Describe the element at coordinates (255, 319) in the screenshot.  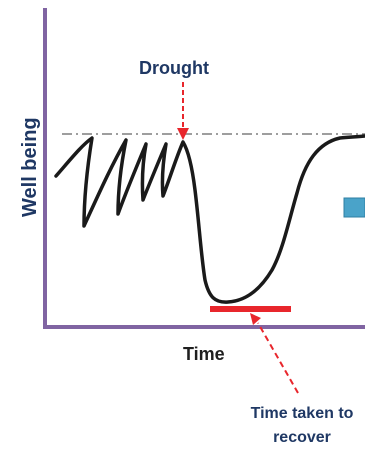
I see `recovery-arrowhead` at that location.